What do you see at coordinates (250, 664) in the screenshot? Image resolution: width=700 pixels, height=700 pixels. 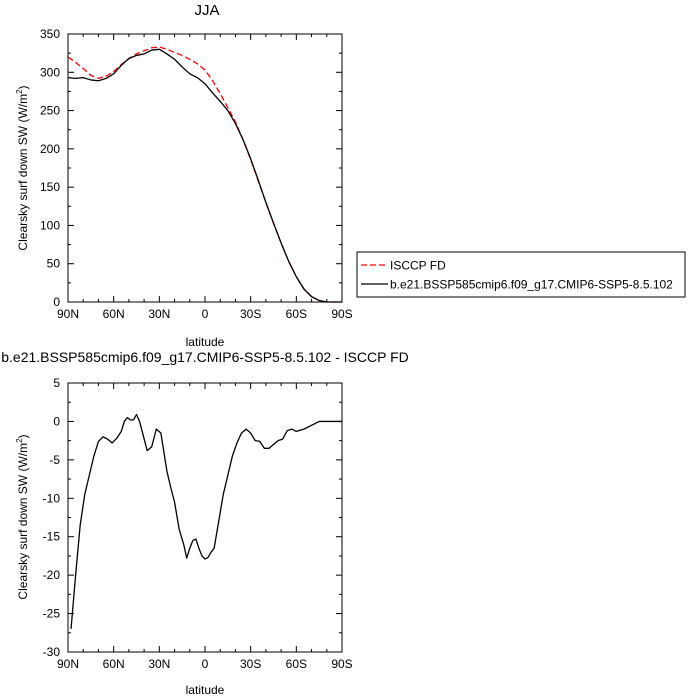 I see `bottom-panel-x-tick-label: 30S` at bounding box center [250, 664].